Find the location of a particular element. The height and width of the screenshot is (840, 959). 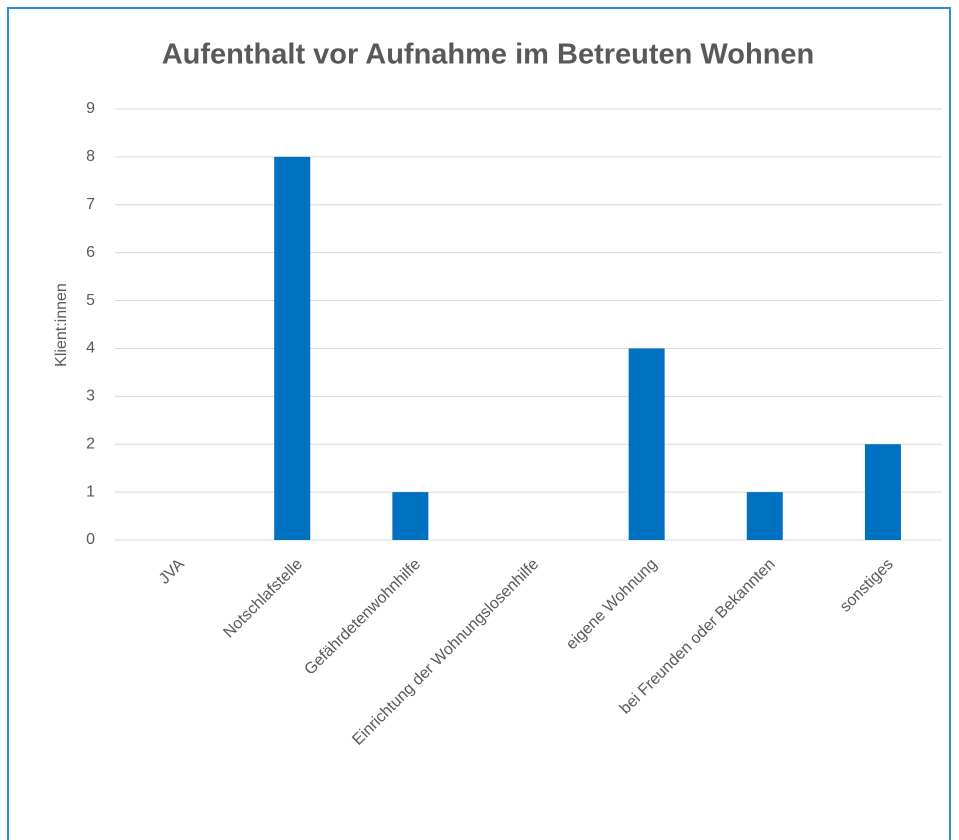

y-tick-label: 3 is located at coordinates (90, 396).